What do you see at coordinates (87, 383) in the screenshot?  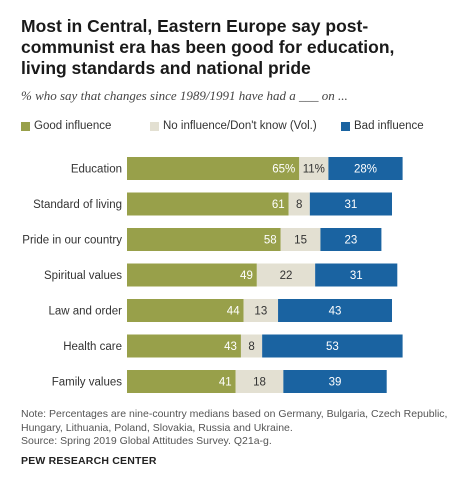 I see `category-label: Family values` at bounding box center [87, 383].